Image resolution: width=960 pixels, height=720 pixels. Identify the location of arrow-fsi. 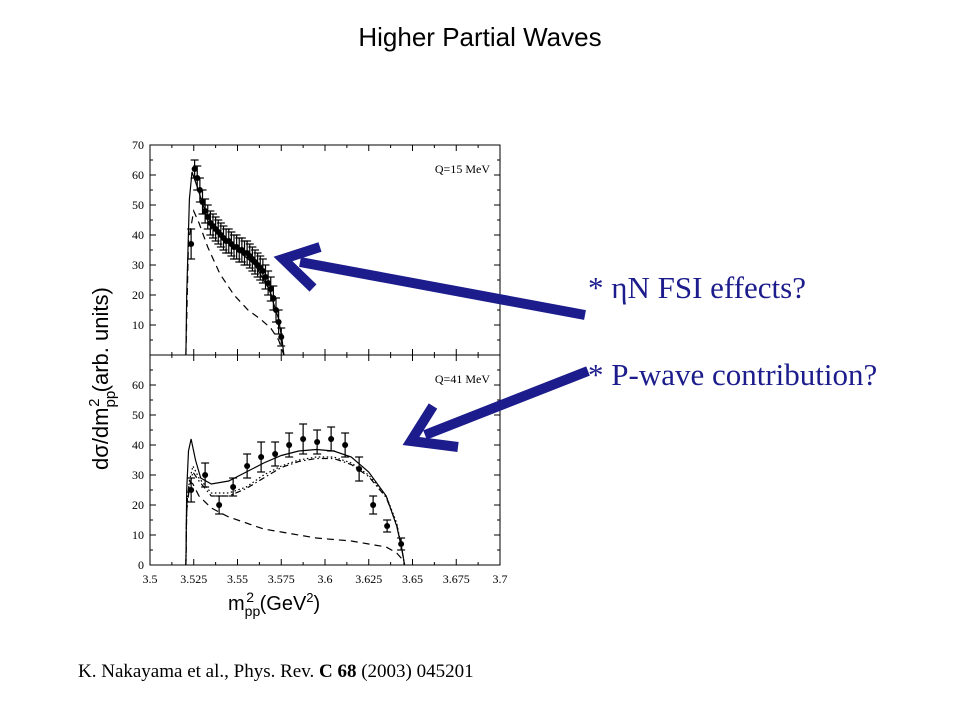
(429, 281).